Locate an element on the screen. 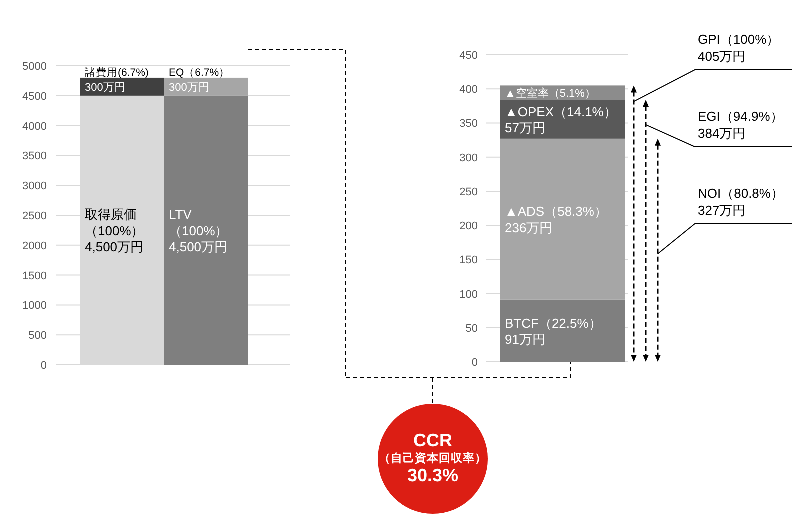  y-tick-label: 1500 is located at coordinates (34, 276).